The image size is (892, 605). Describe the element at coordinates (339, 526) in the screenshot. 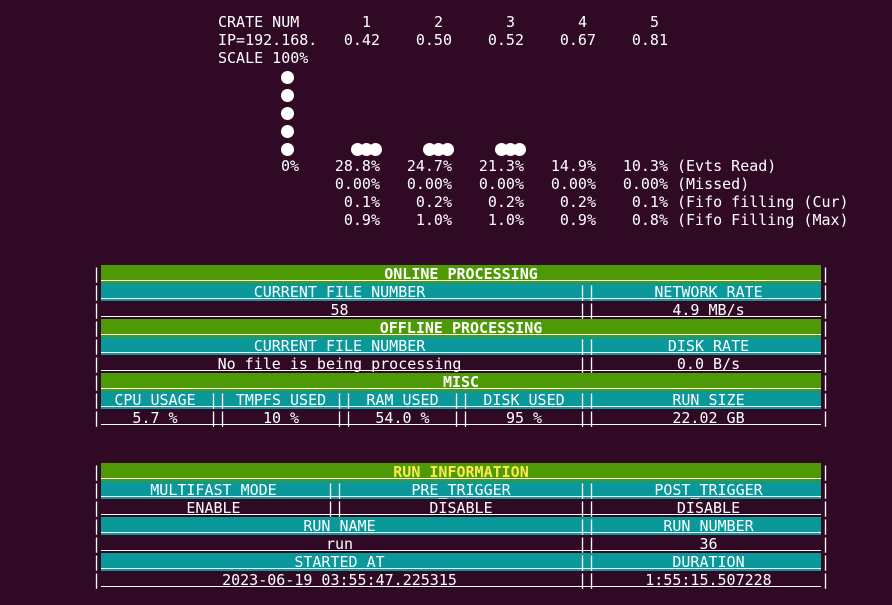

I see `column-header: RUN NAME` at that location.